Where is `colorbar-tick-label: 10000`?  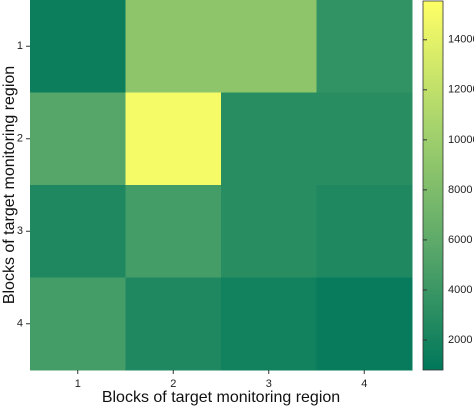 colorbar-tick-label: 10000 is located at coordinates (461, 140).